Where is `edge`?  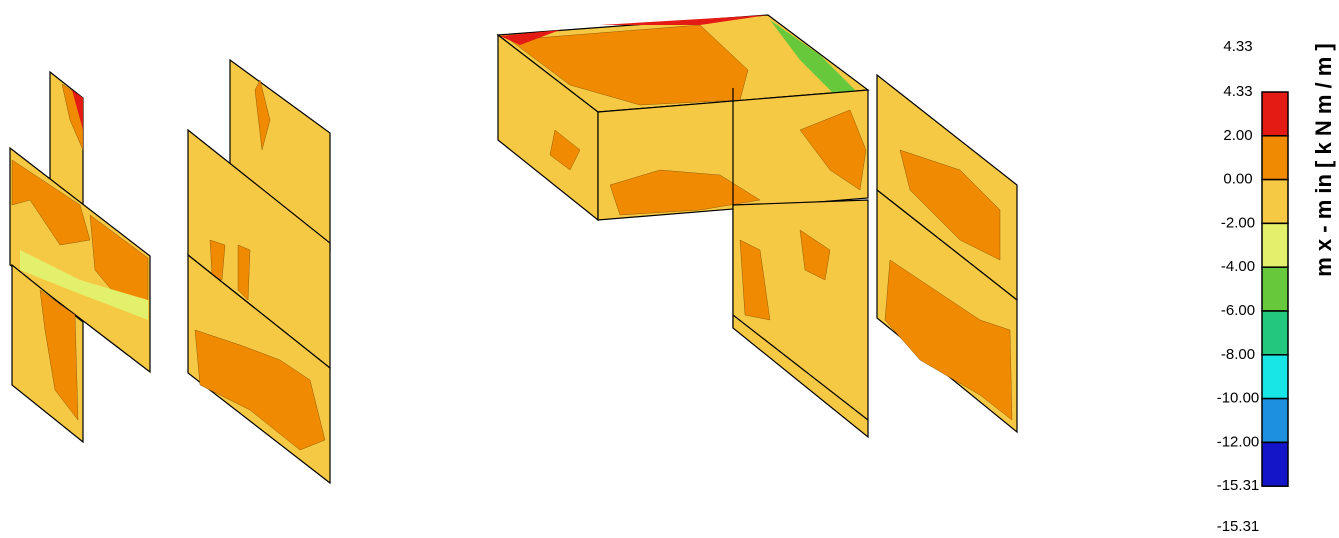
edge is located at coordinates (800, 367).